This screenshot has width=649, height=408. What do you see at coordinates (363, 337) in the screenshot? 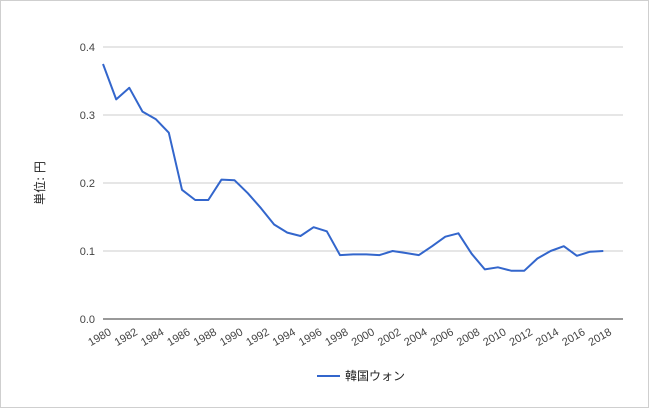
I see `x-tick-label: 2000` at bounding box center [363, 337].